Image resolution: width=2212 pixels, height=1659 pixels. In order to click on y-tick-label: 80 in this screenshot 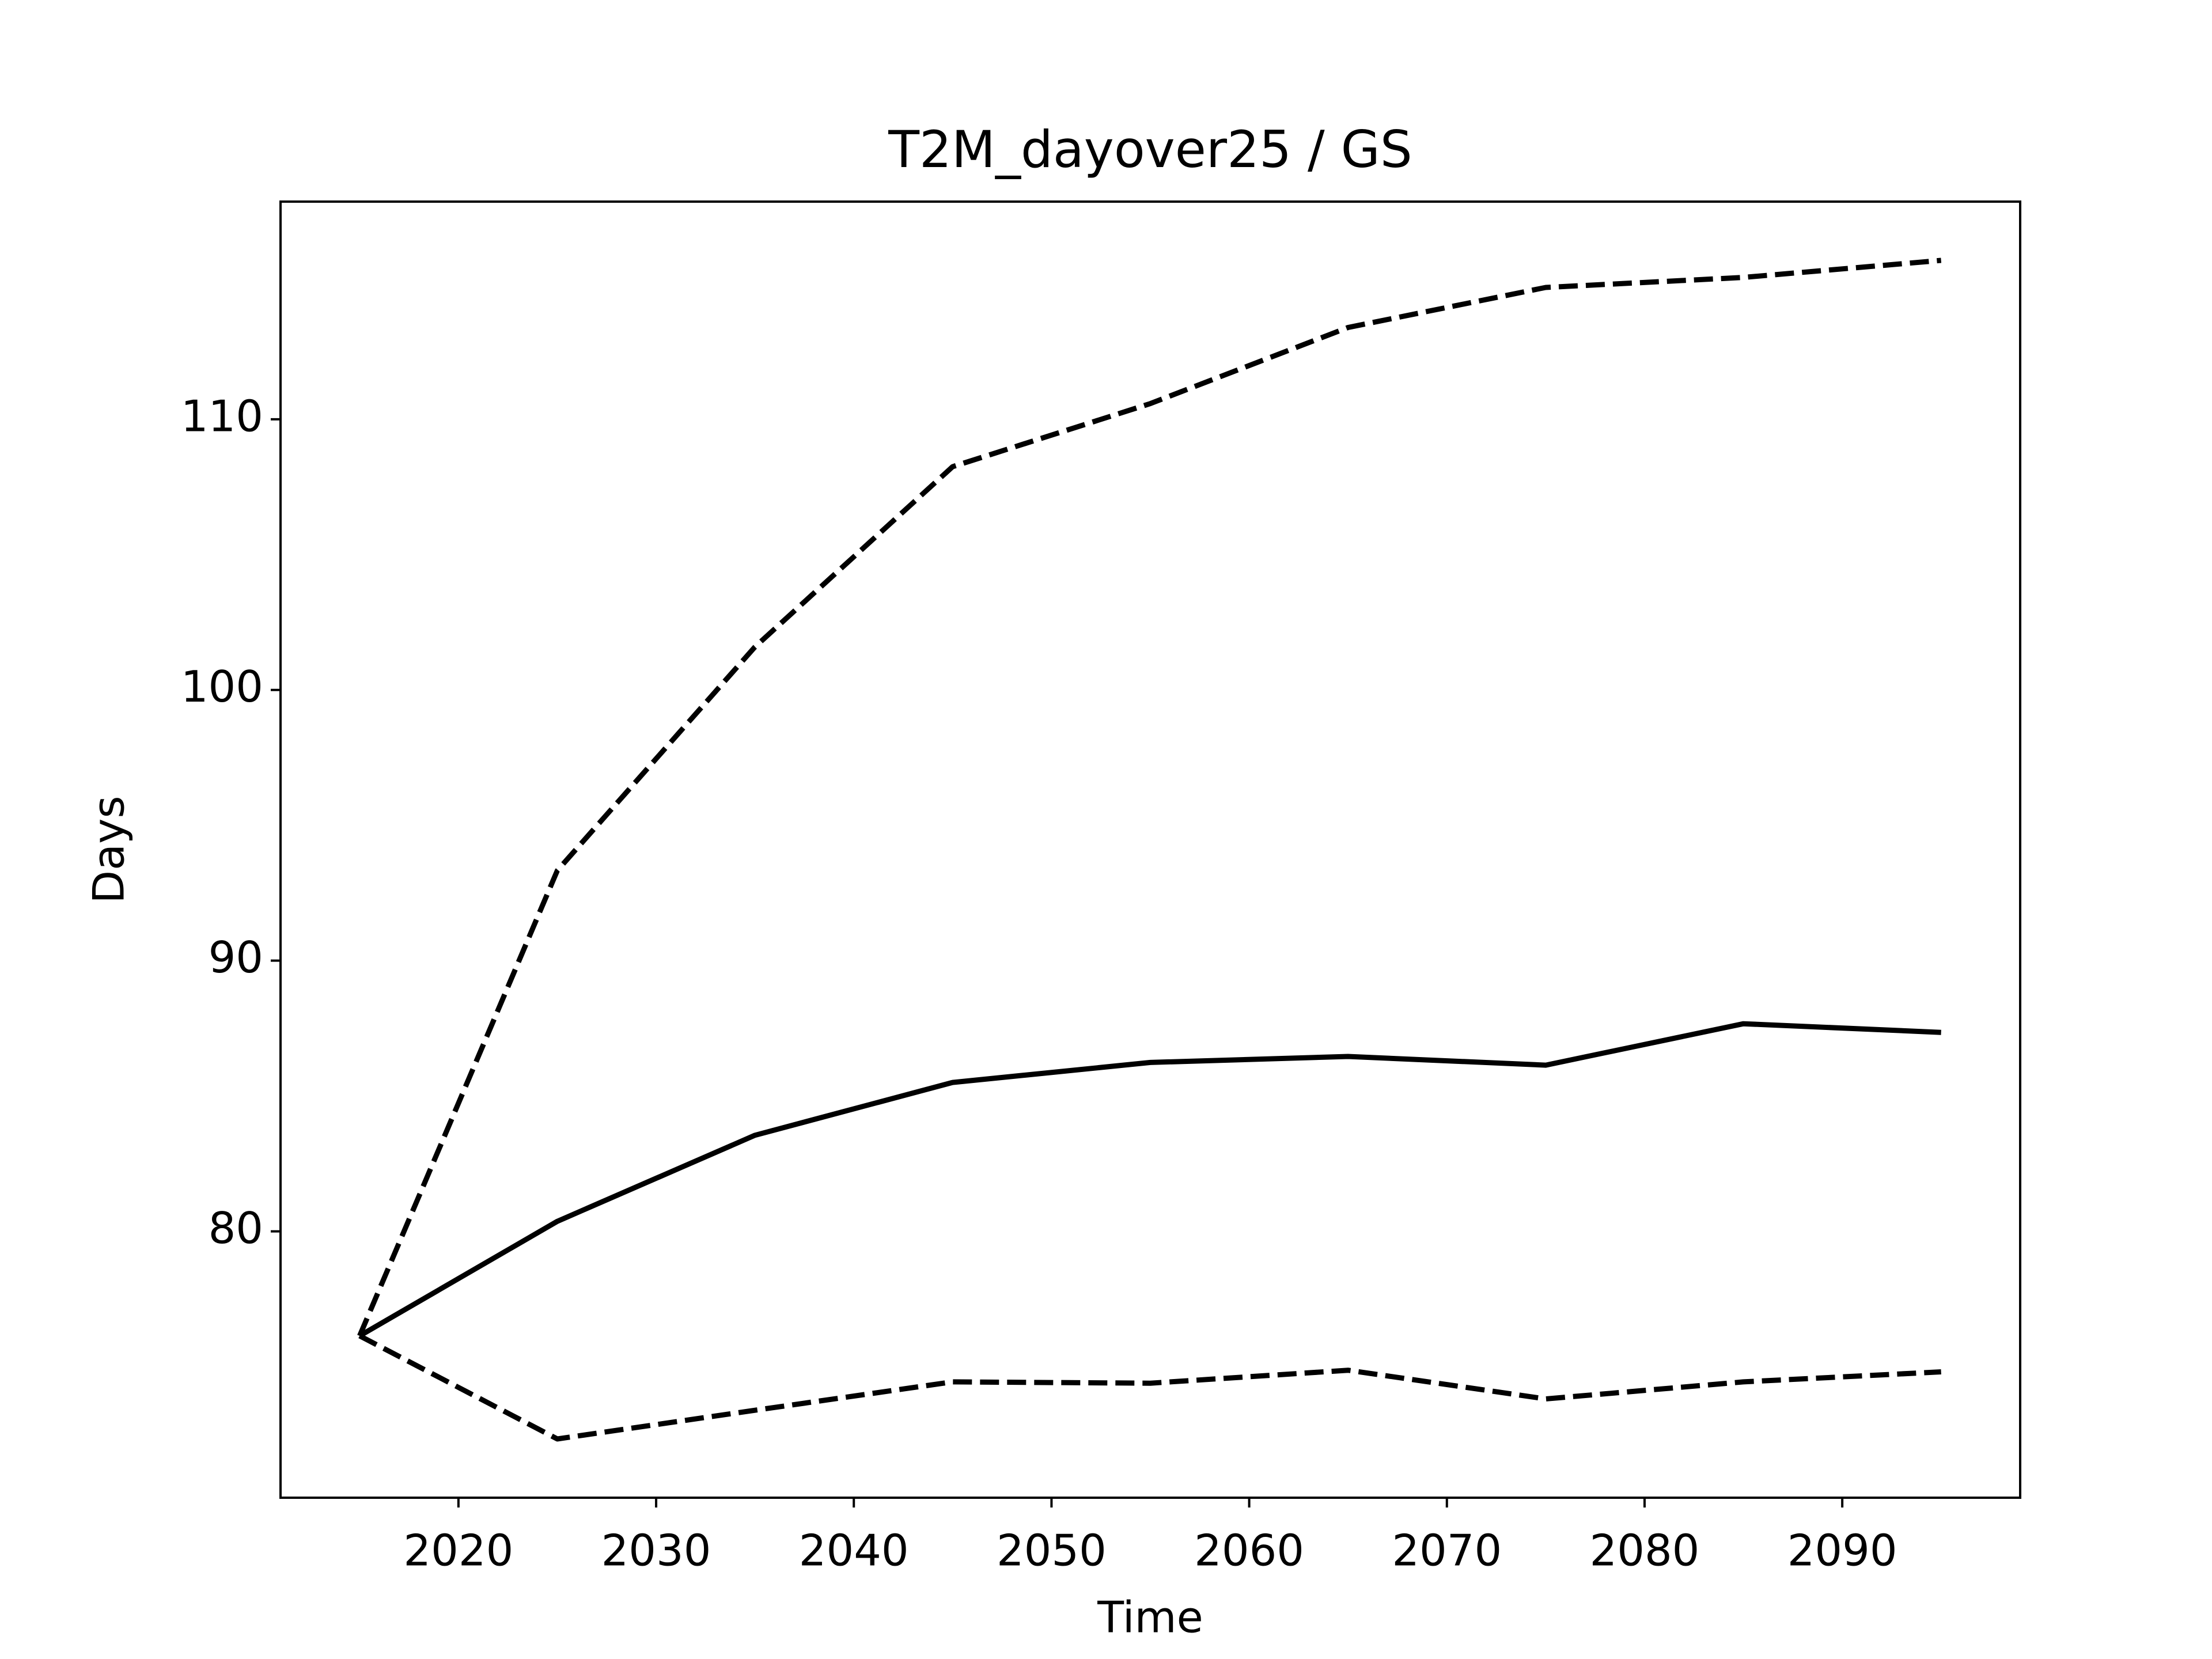, I will do `click(236, 1228)`.